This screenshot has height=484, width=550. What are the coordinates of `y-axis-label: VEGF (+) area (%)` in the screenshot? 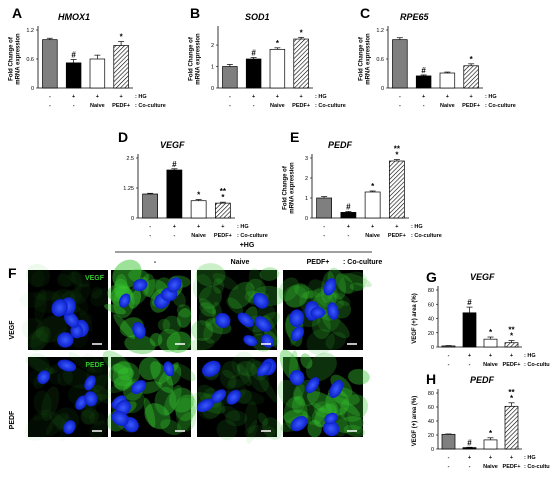 It's located at (415, 318).